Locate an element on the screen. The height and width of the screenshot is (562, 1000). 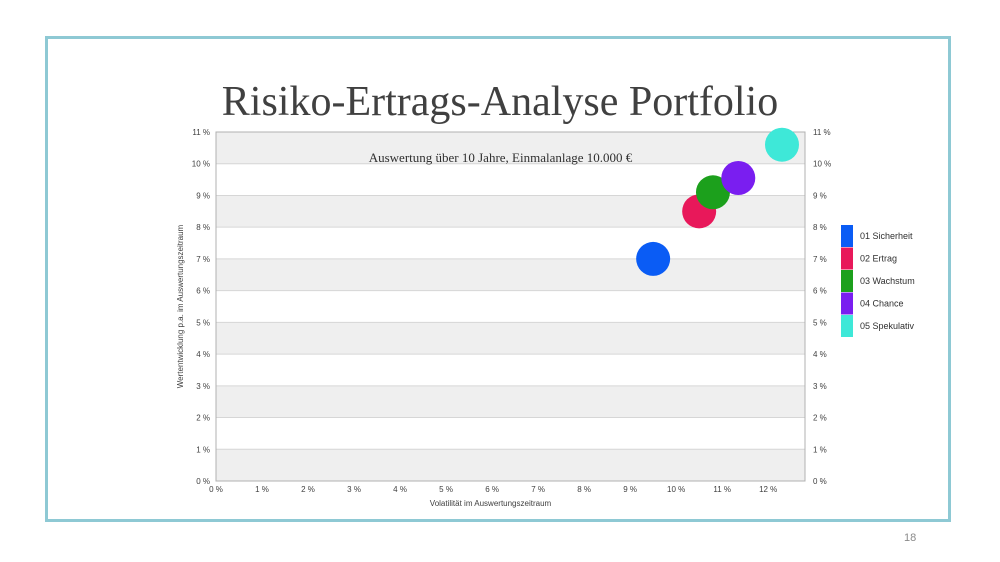
x-tick-label: 3 % is located at coordinates (354, 489).